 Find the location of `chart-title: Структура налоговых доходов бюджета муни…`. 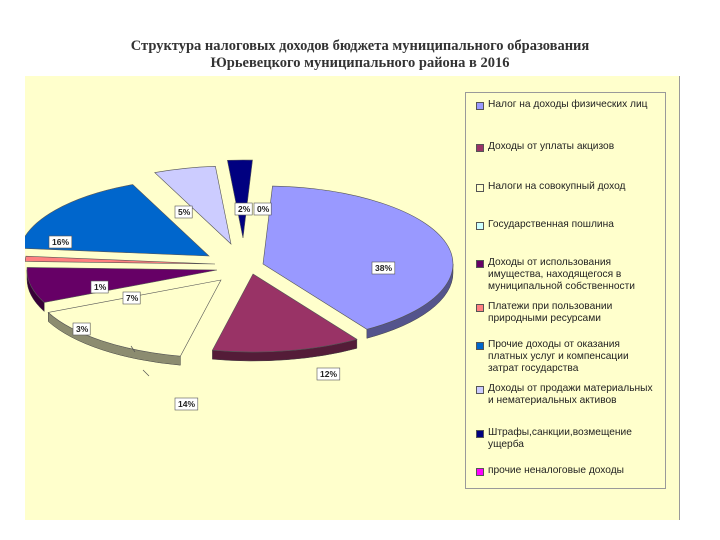

chart-title: Структура налоговых доходов бюджета муни… is located at coordinates (360, 55).